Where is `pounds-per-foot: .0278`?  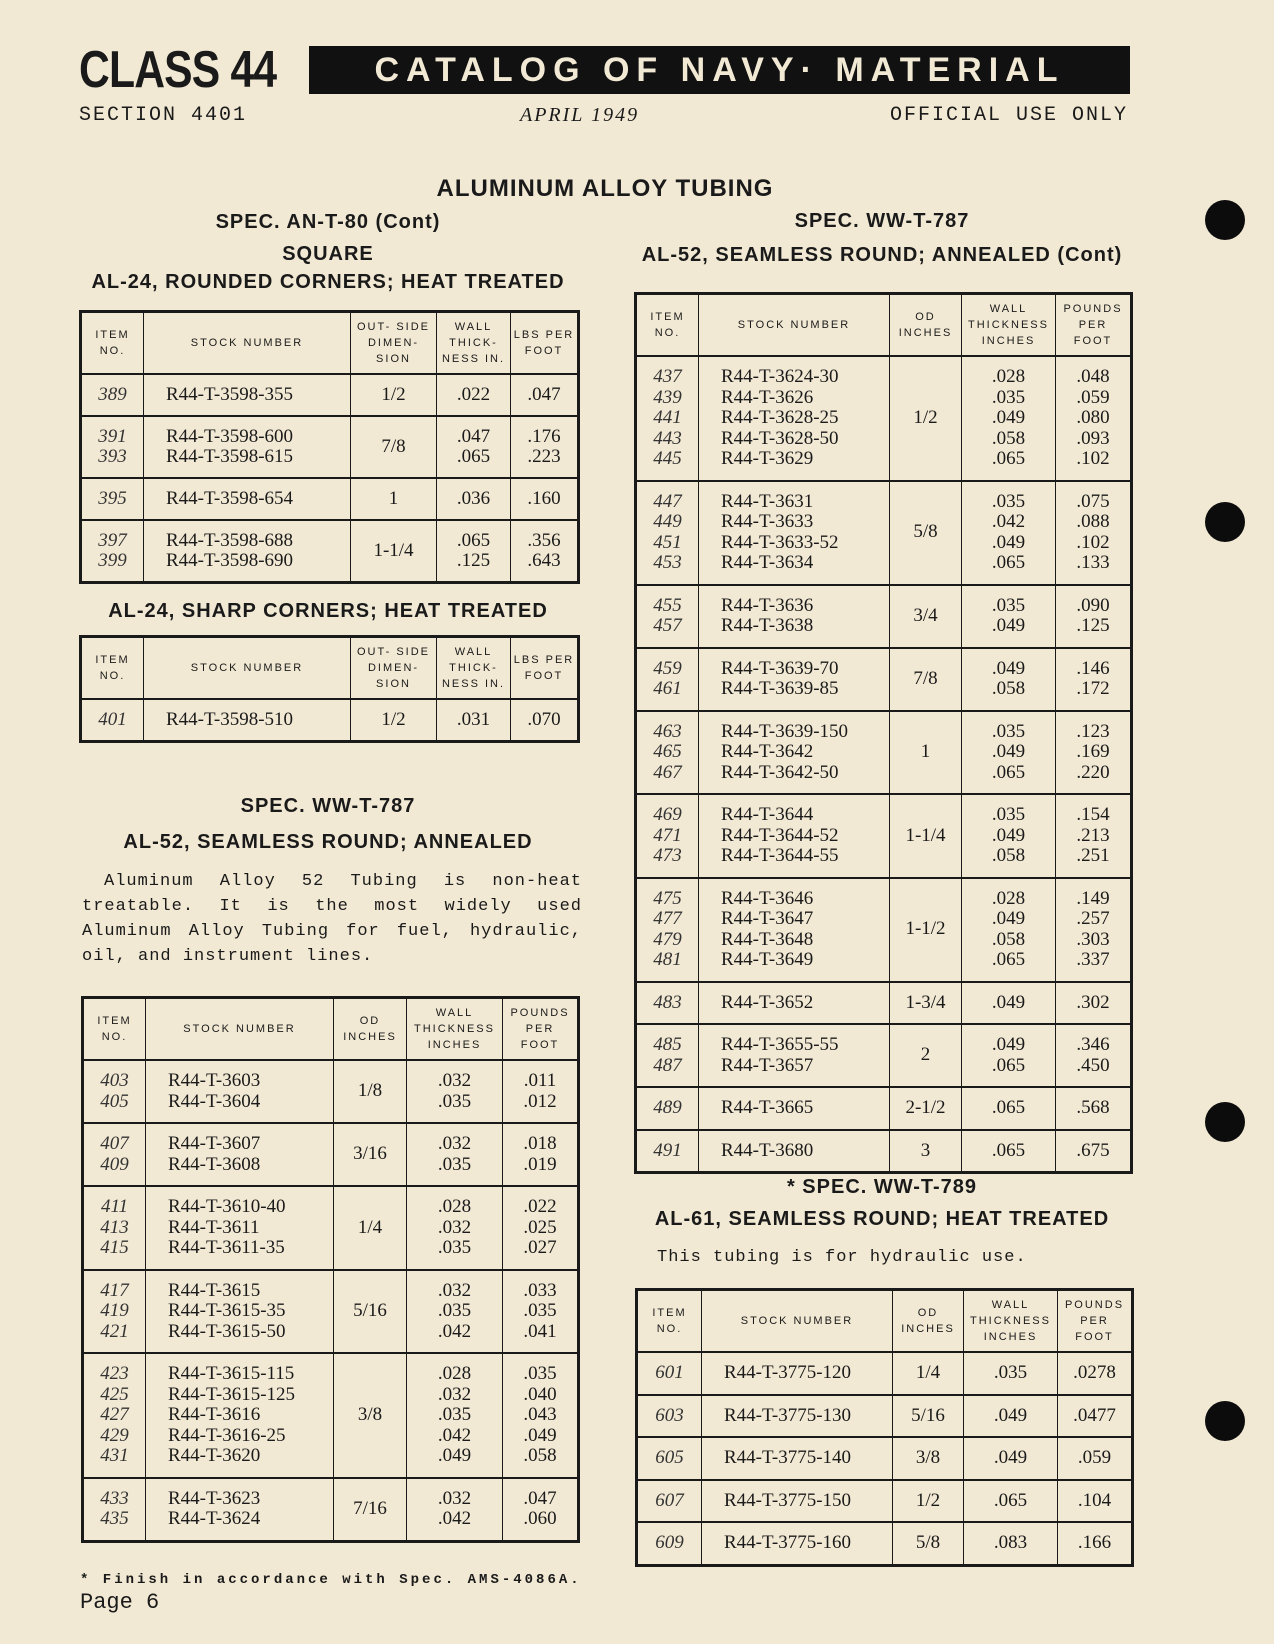
pounds-per-foot: .0278 is located at coordinates (1094, 1372).